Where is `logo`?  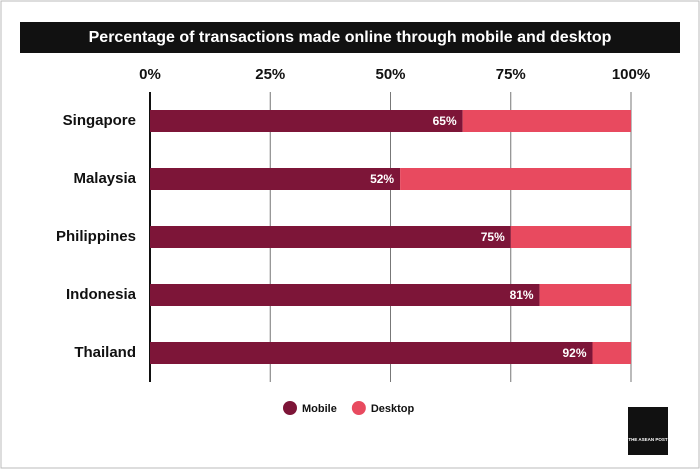 logo is located at coordinates (648, 431).